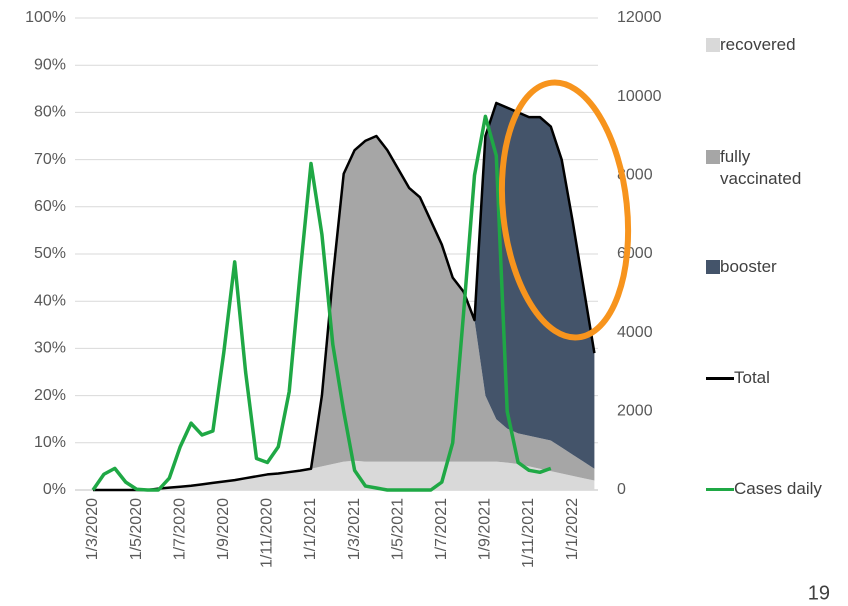  What do you see at coordinates (310, 529) in the screenshot?
I see `x-tick-label: 1/1/2021` at bounding box center [310, 529].